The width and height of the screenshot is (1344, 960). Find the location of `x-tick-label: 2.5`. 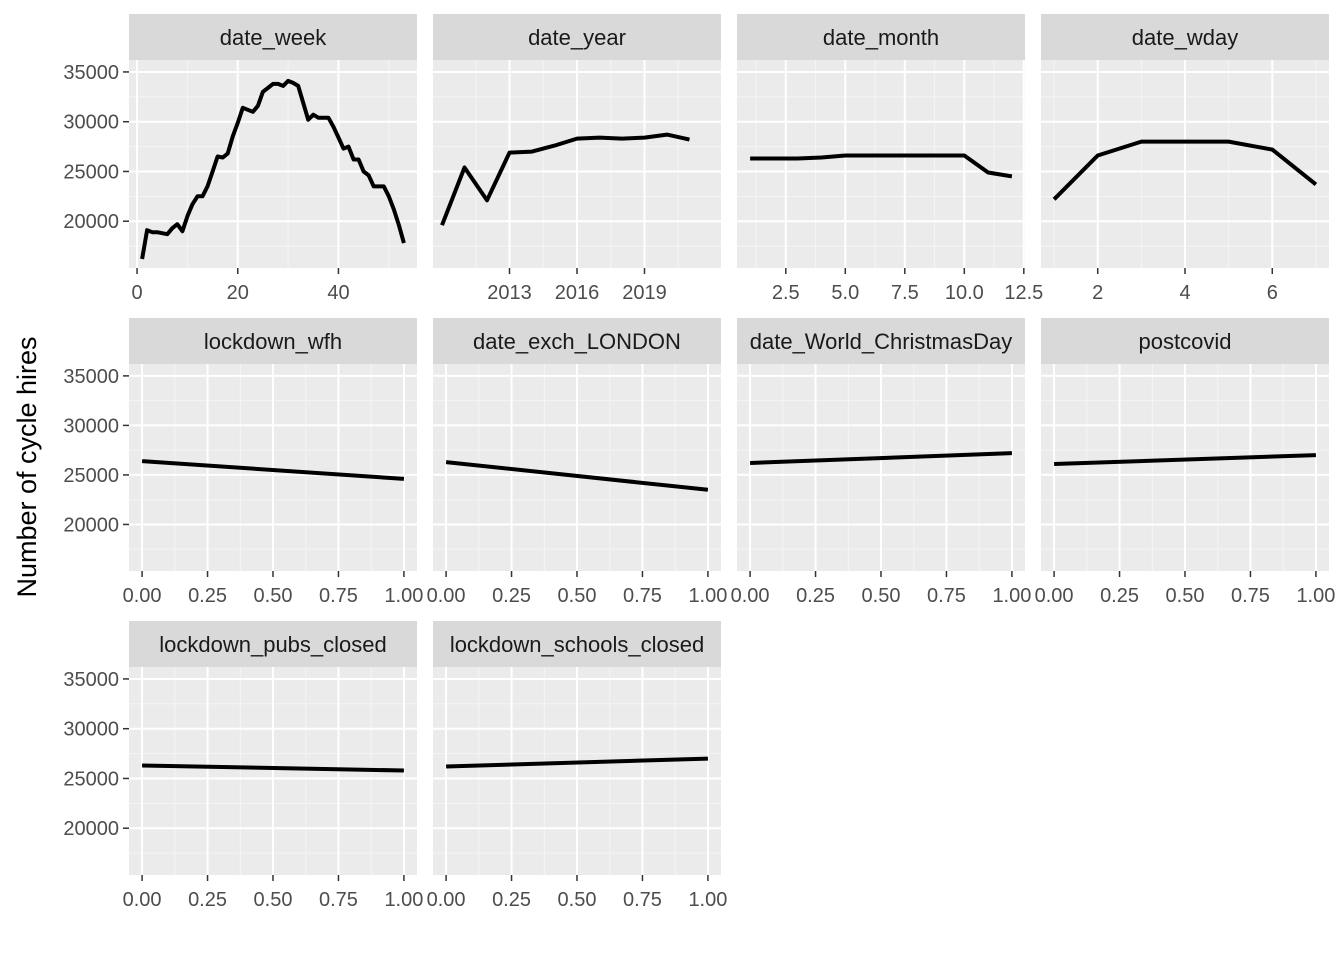

x-tick-label: 2.5 is located at coordinates (786, 293).